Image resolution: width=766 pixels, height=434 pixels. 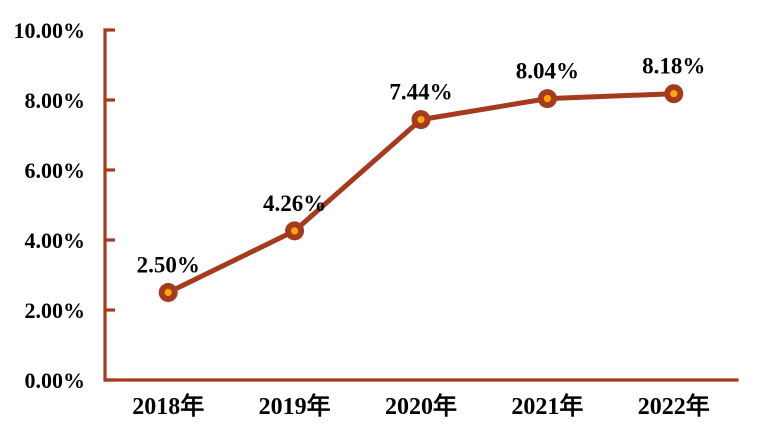 I want to click on x-category-label: 2020年, so click(x=421, y=406).